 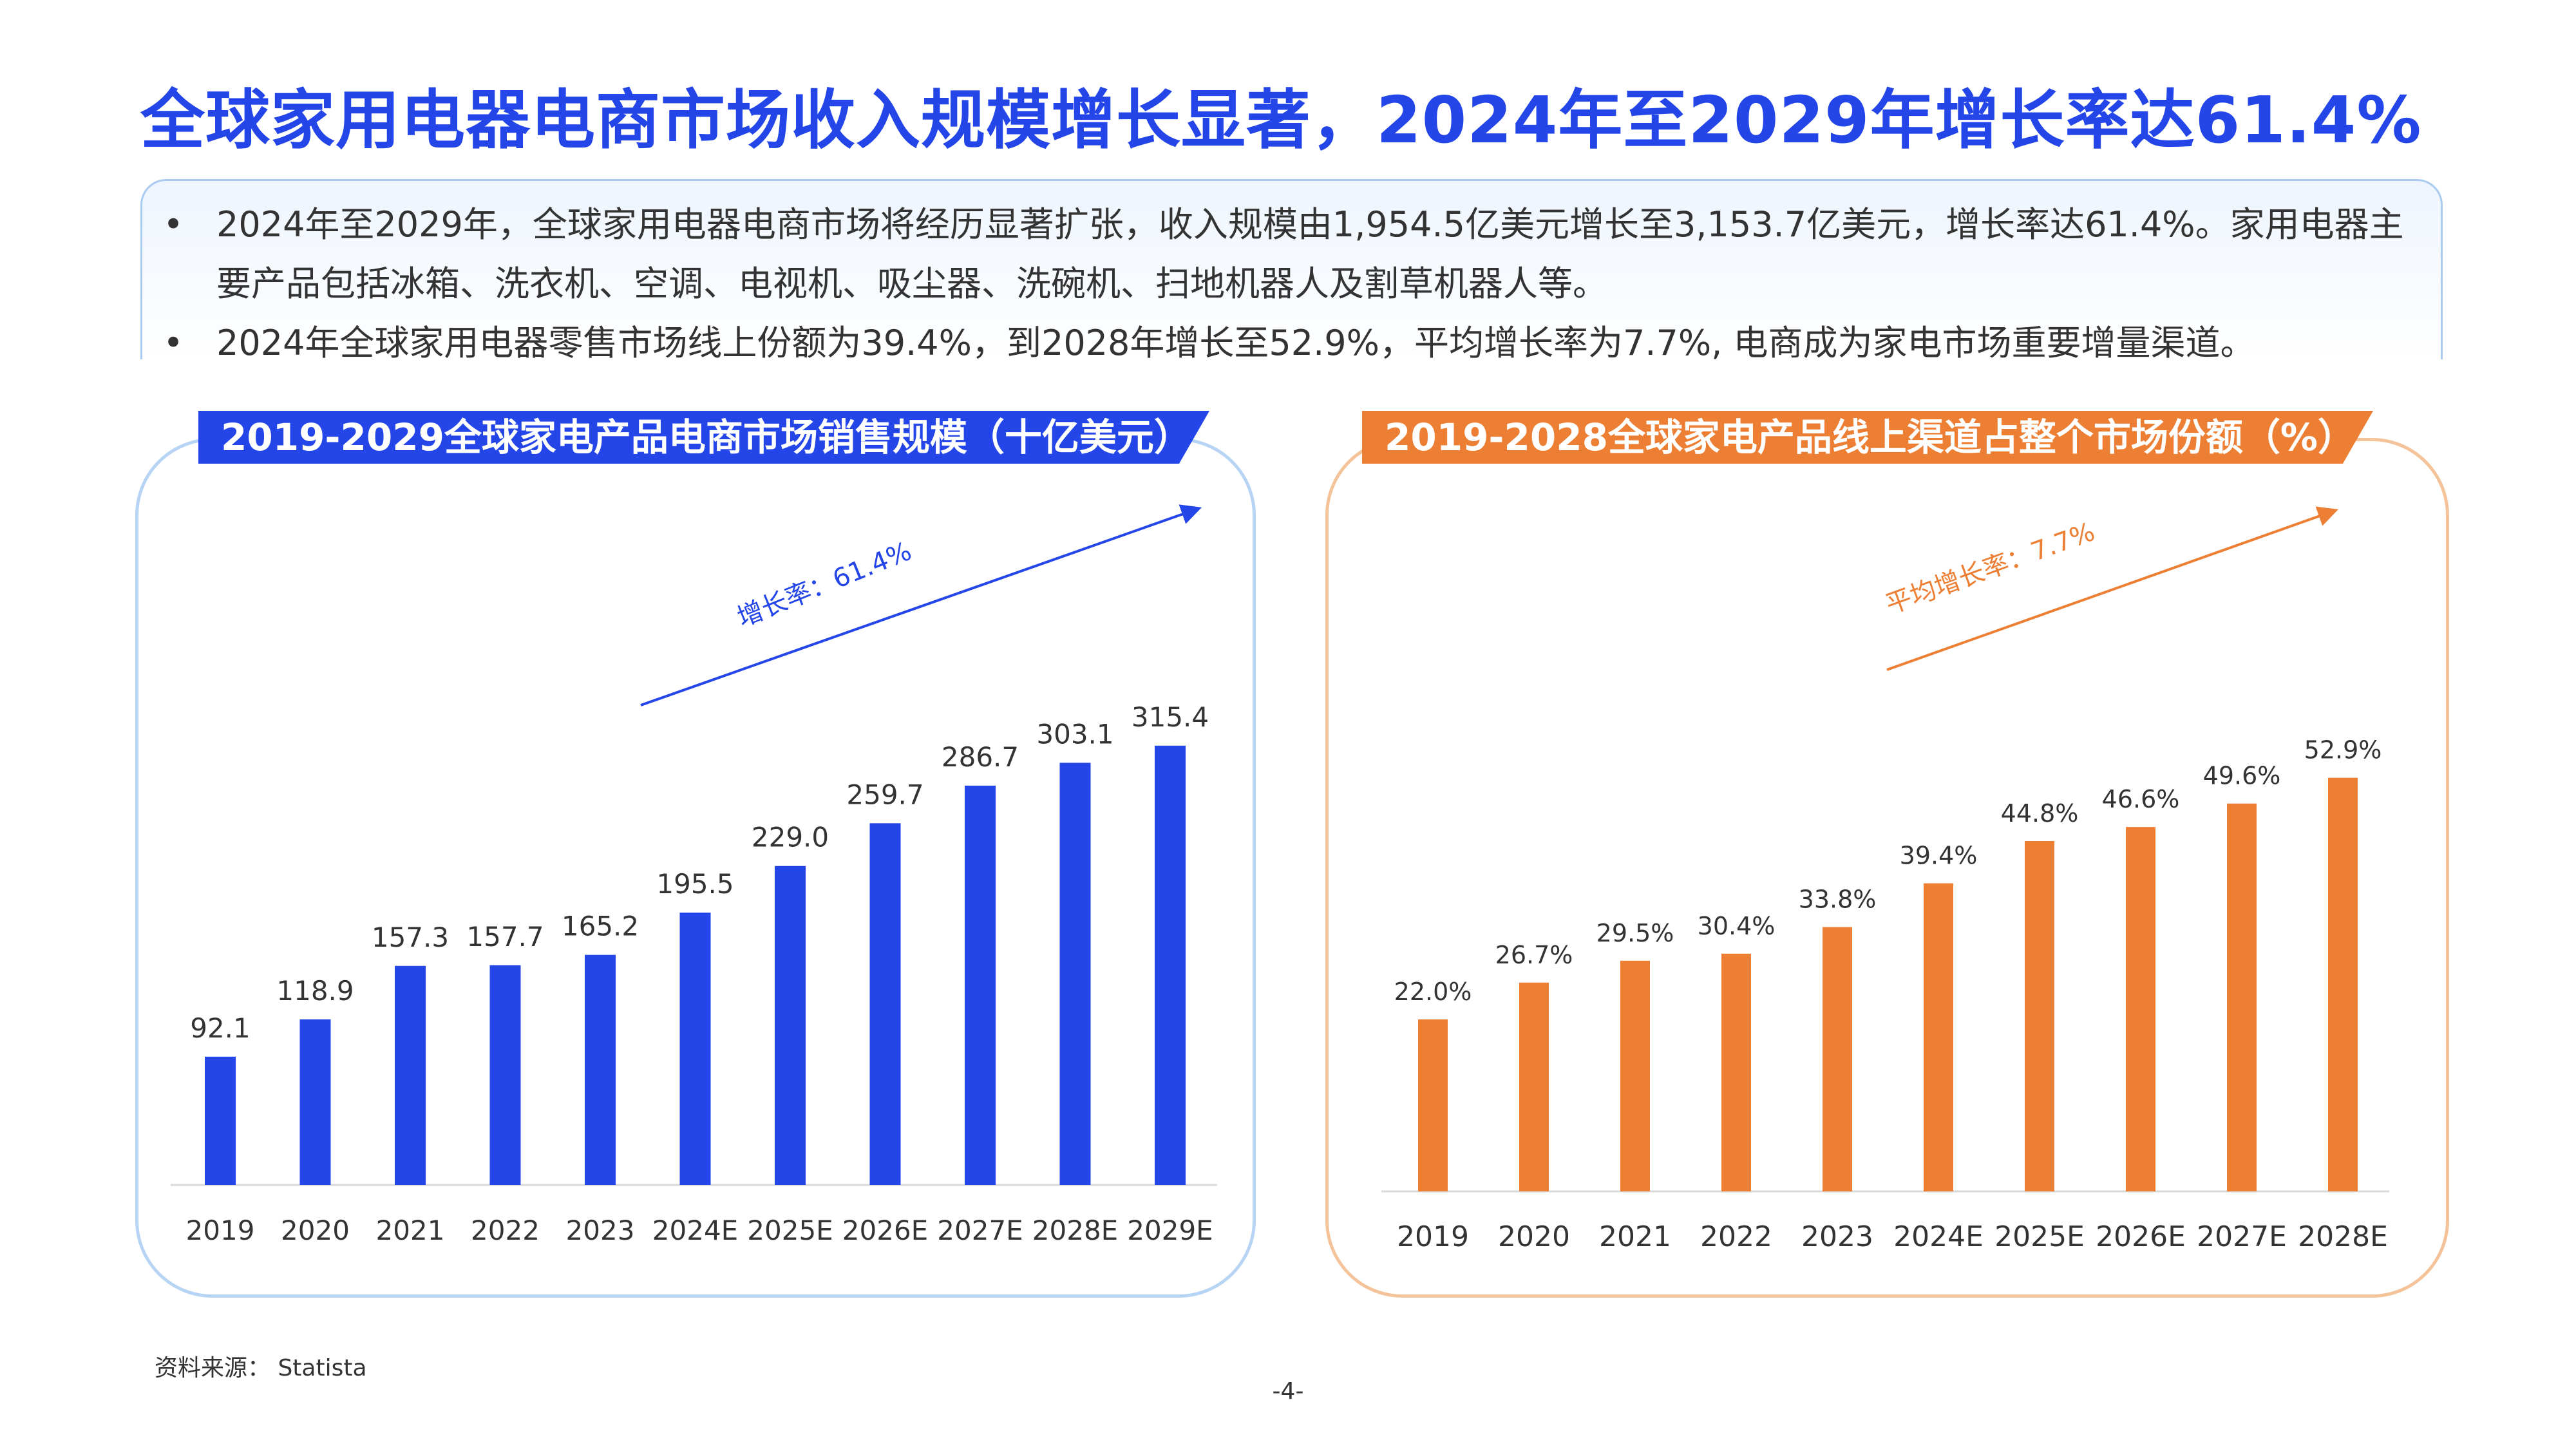 What do you see at coordinates (695, 1230) in the screenshot?
I see `size-tick-label: 2024E` at bounding box center [695, 1230].